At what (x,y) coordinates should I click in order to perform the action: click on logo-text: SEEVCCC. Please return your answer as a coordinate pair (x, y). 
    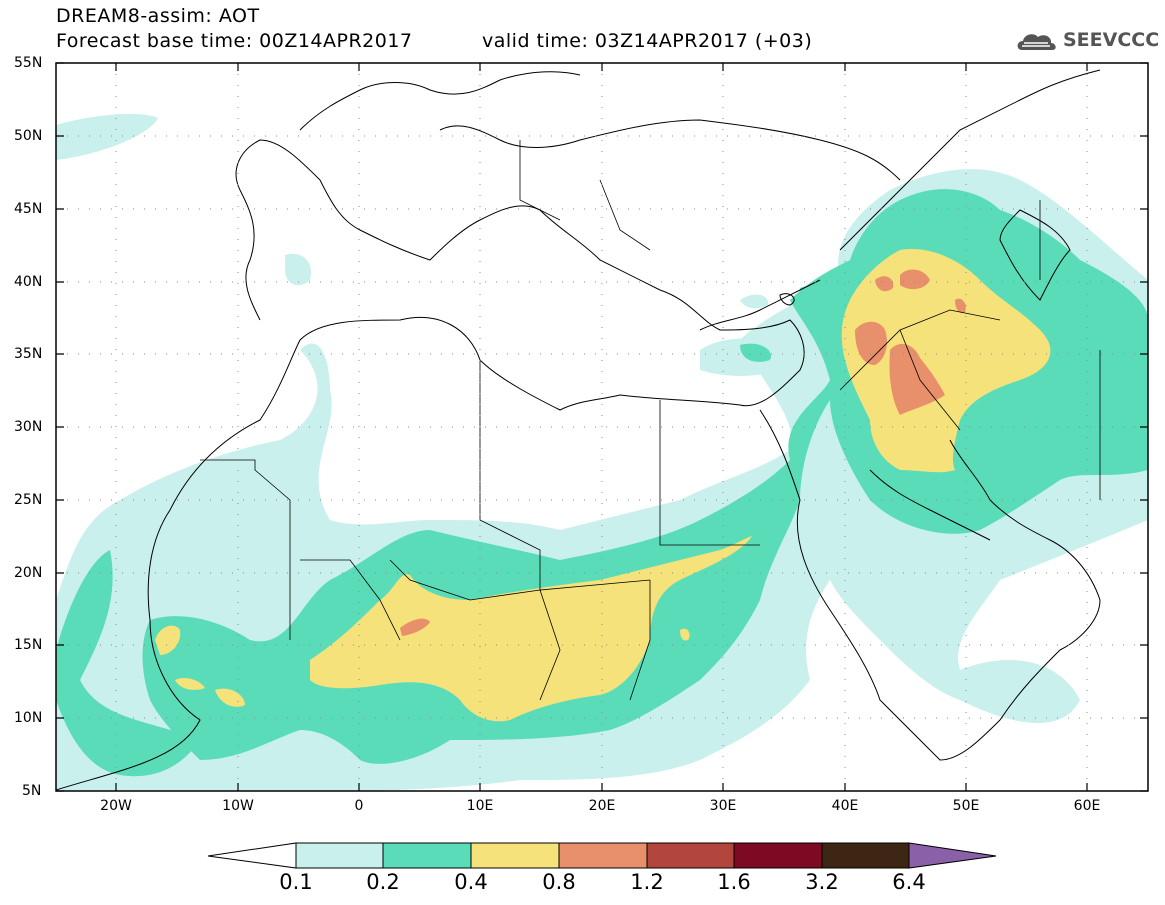
    Looking at the image, I should click on (1111, 40).